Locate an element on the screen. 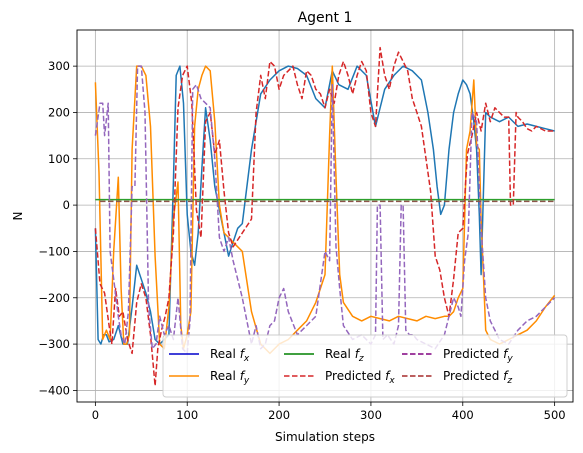  y-tick-label: −100 is located at coordinates (54, 251).